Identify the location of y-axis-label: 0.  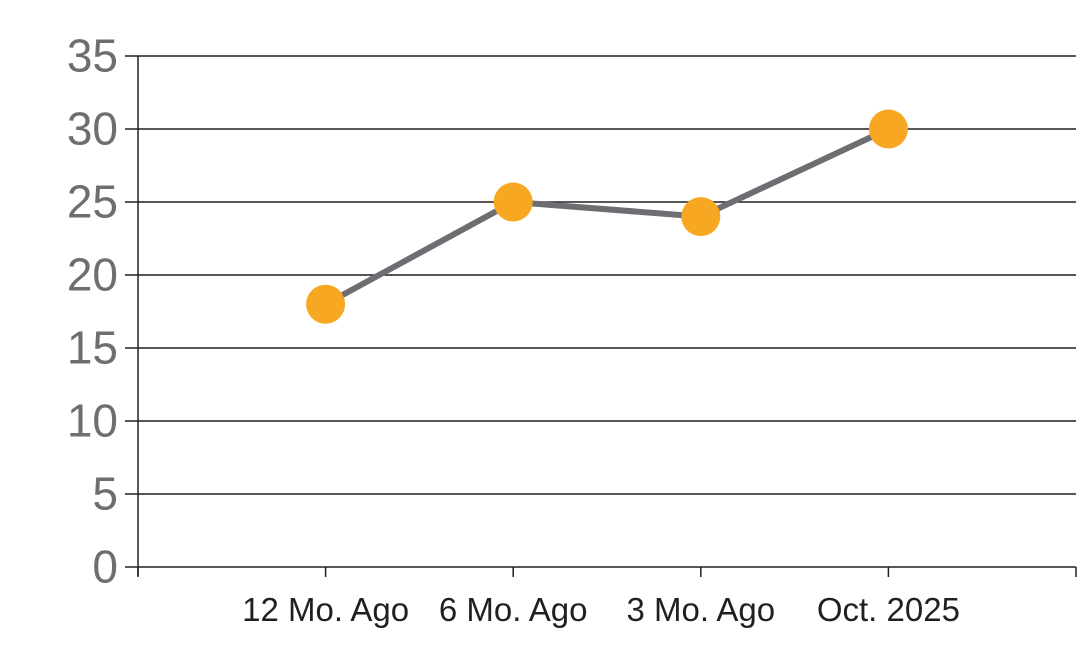
(105, 567).